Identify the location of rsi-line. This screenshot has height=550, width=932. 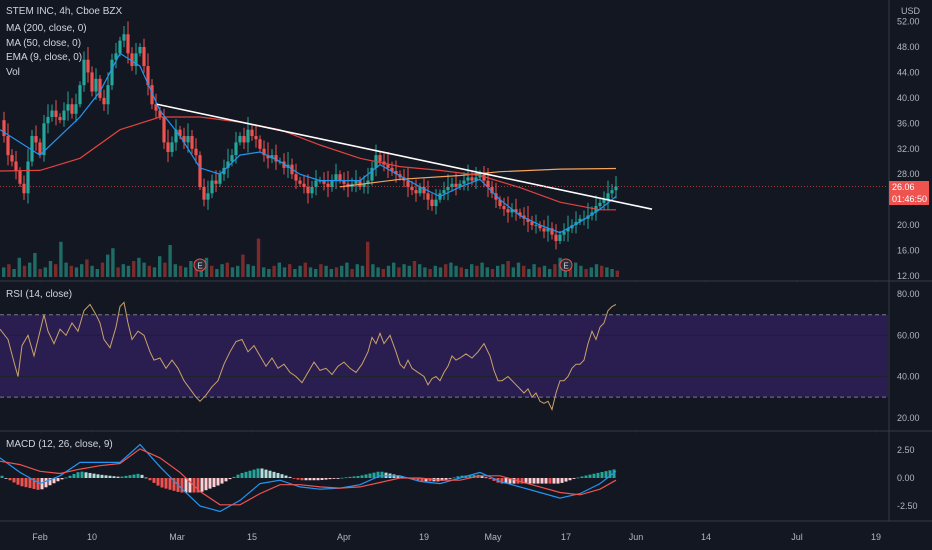
(308, 356).